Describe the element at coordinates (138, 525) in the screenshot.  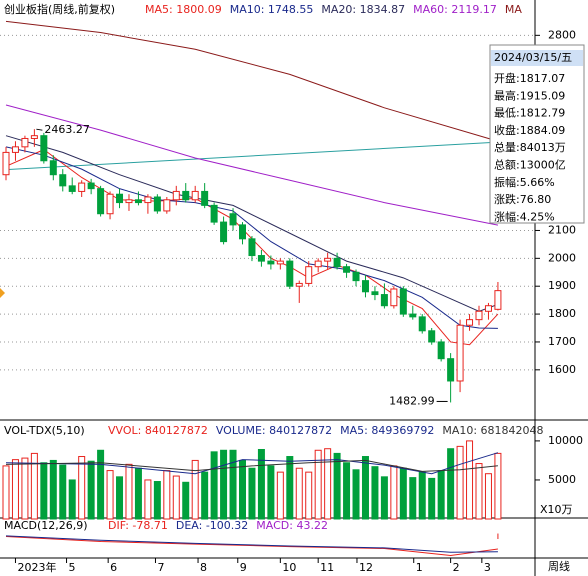
I see `header-label: DIF: -78.71` at that location.